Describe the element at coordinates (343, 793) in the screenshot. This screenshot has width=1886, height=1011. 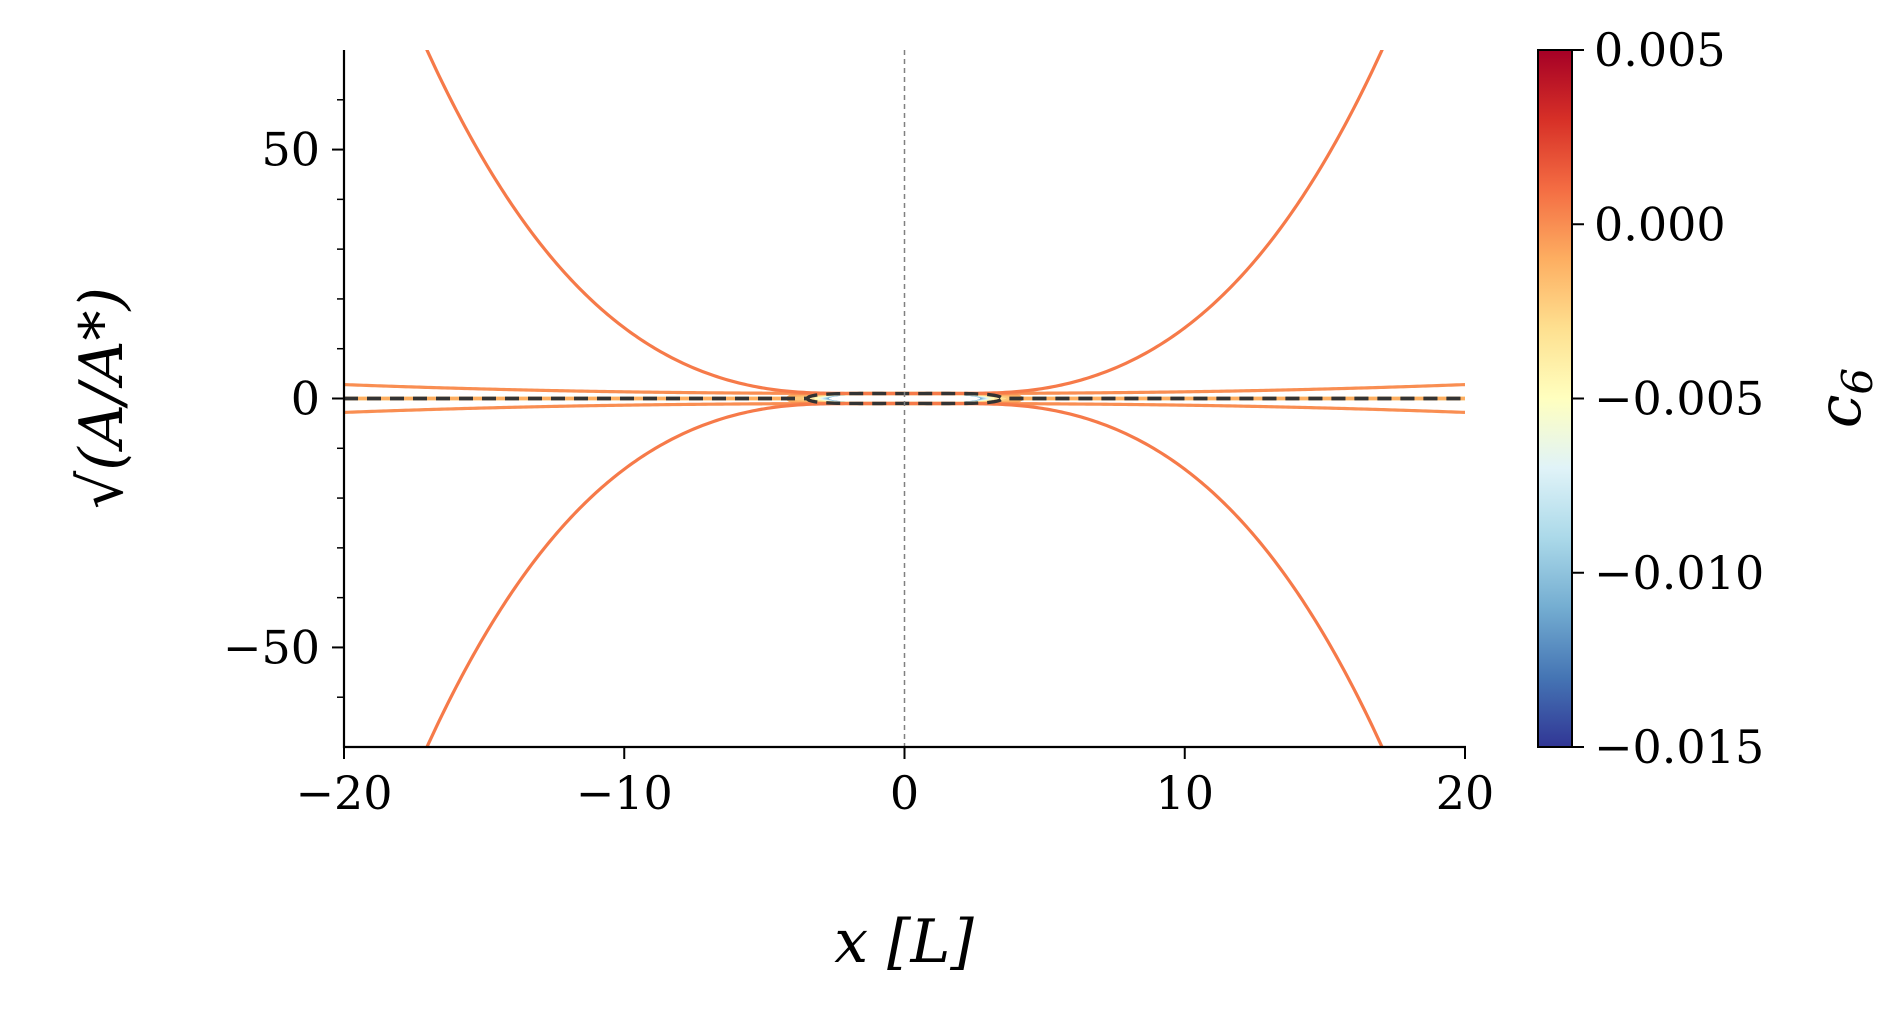
I see `x-tick-label: −20` at that location.